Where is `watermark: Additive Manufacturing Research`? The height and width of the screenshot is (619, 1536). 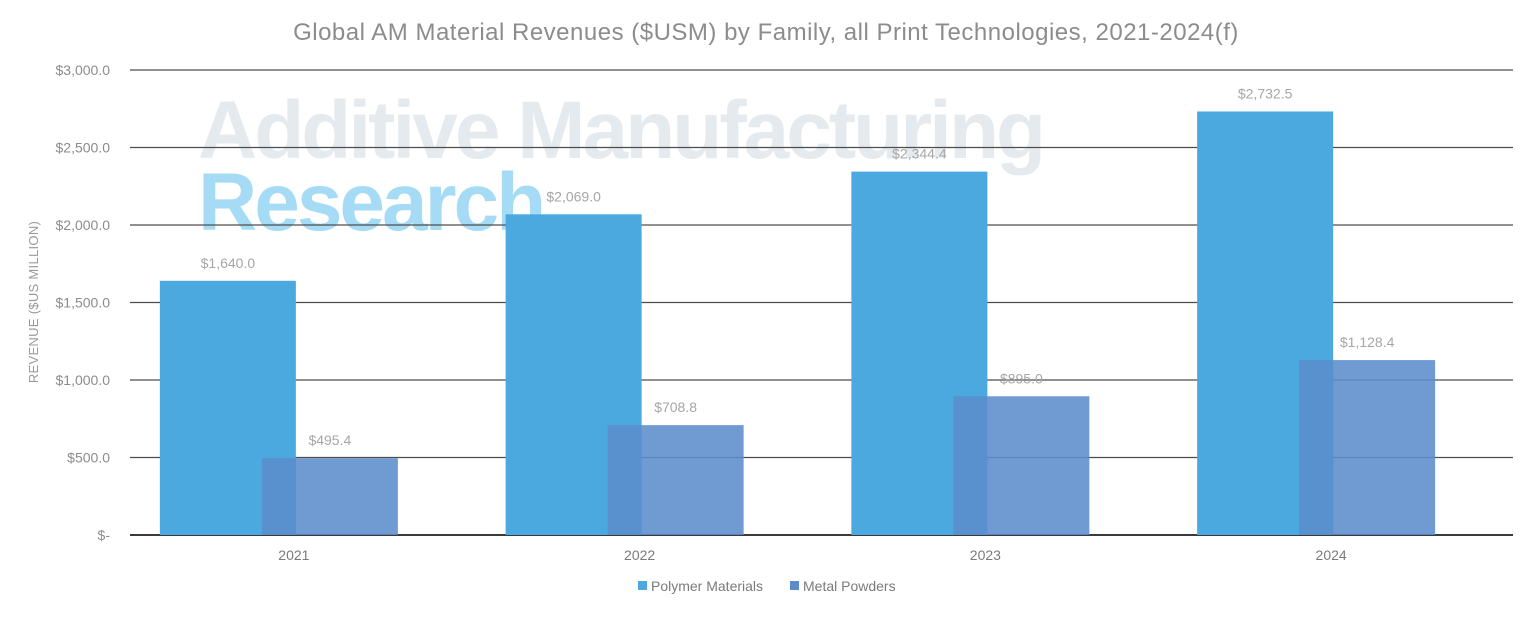 watermark: Additive Manufacturing Research is located at coordinates (622, 166).